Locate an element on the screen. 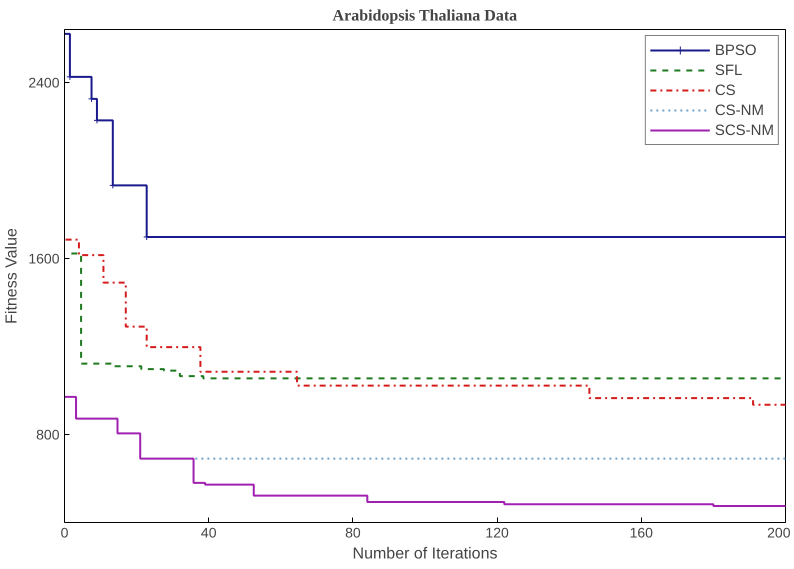 The image size is (794, 569). legend-label: CS-NM is located at coordinates (739, 110).